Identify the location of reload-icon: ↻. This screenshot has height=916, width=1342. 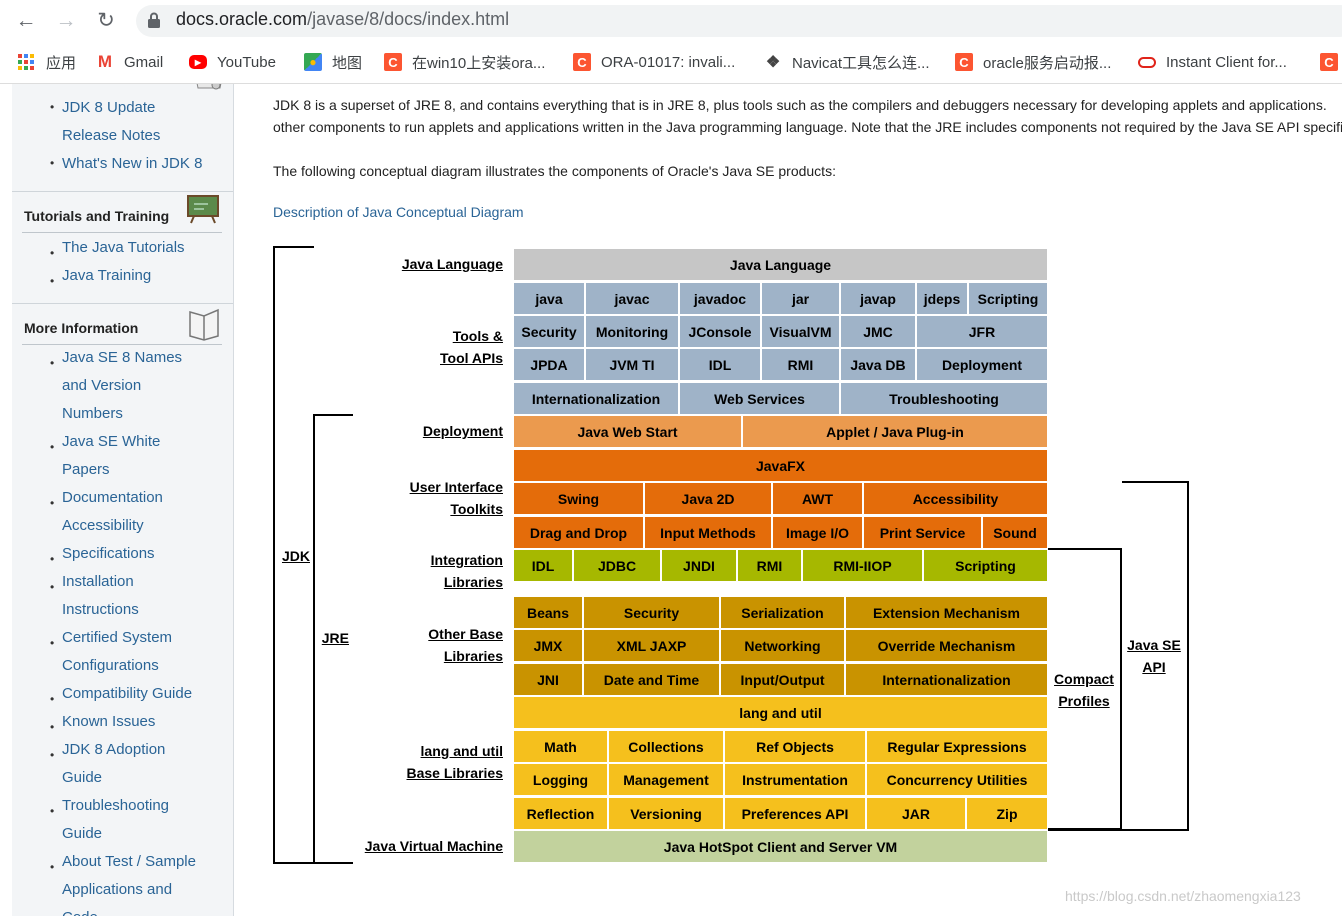
(106, 20).